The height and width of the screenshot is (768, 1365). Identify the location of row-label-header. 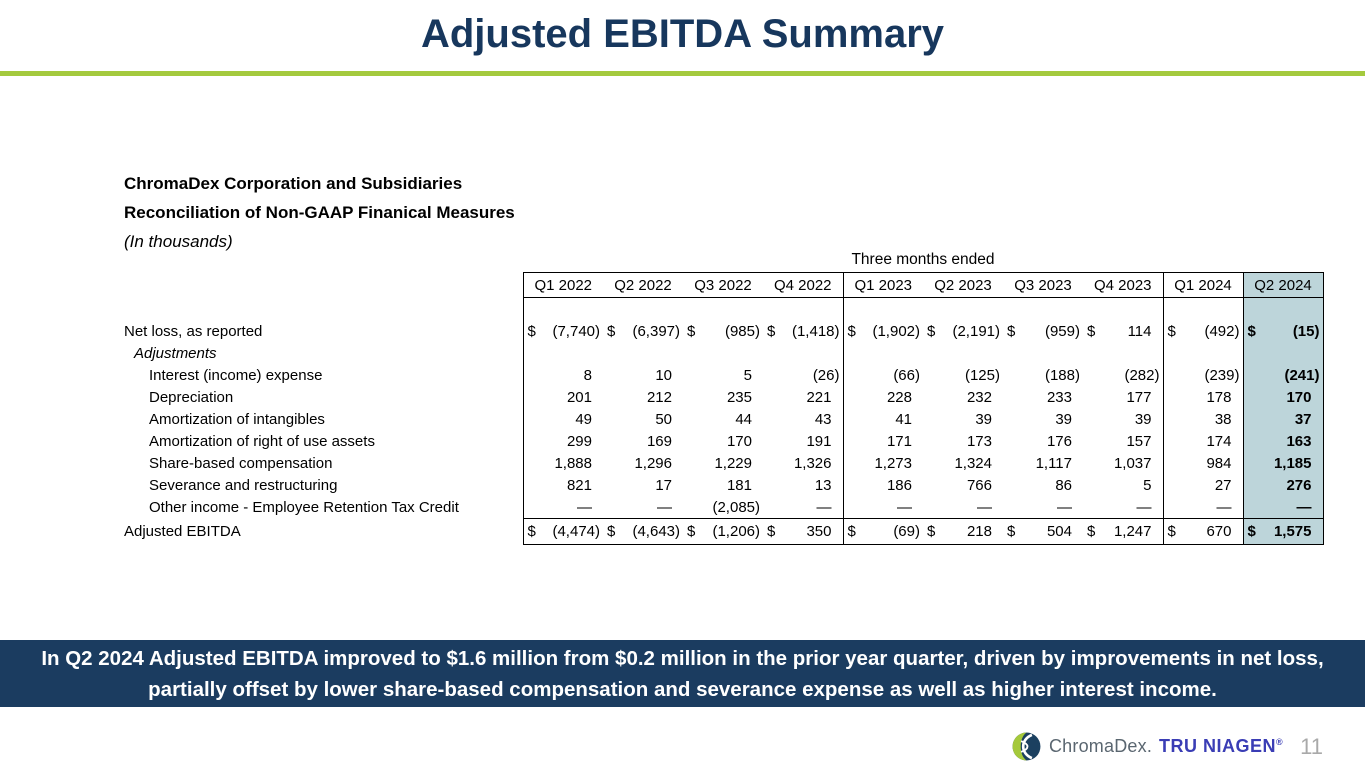
(323, 285).